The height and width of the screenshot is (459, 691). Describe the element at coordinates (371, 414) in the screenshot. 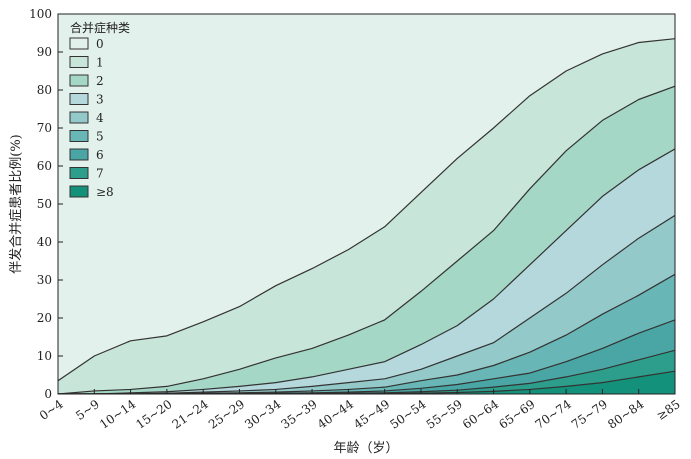

I see `x-tick-label: 45~49` at that location.